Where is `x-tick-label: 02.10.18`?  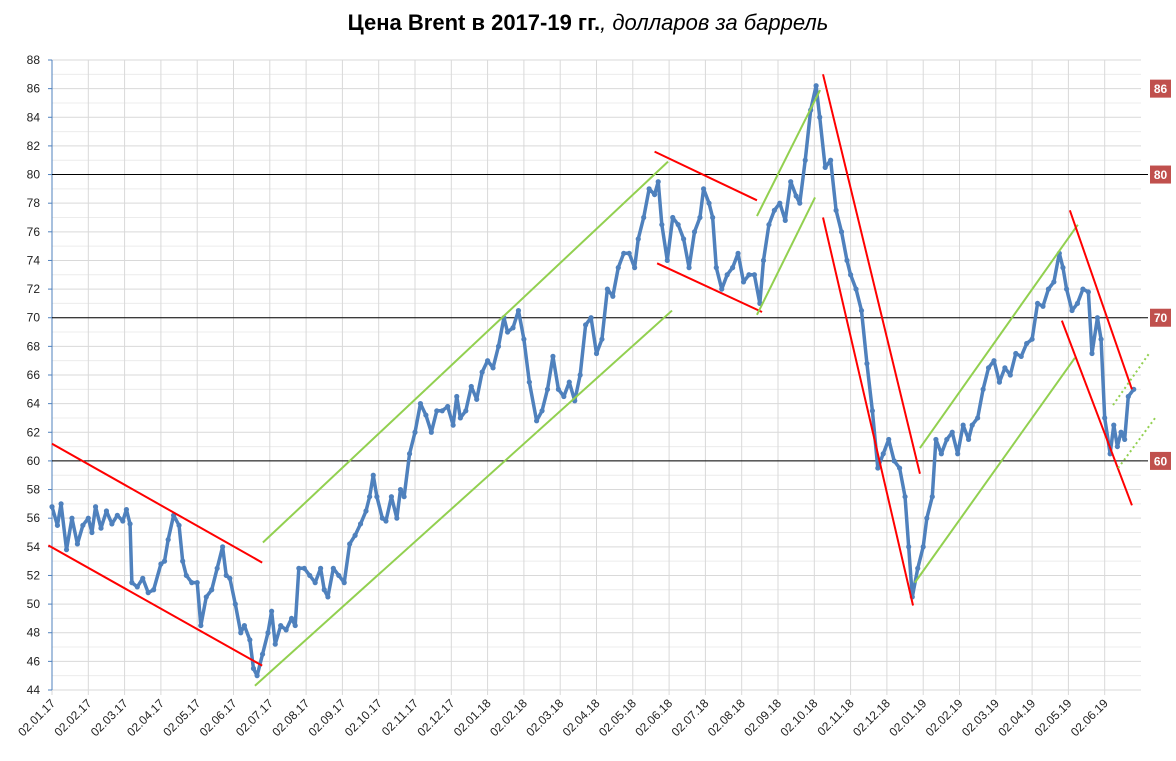
x-tick-label: 02.10.18 is located at coordinates (798, 717).